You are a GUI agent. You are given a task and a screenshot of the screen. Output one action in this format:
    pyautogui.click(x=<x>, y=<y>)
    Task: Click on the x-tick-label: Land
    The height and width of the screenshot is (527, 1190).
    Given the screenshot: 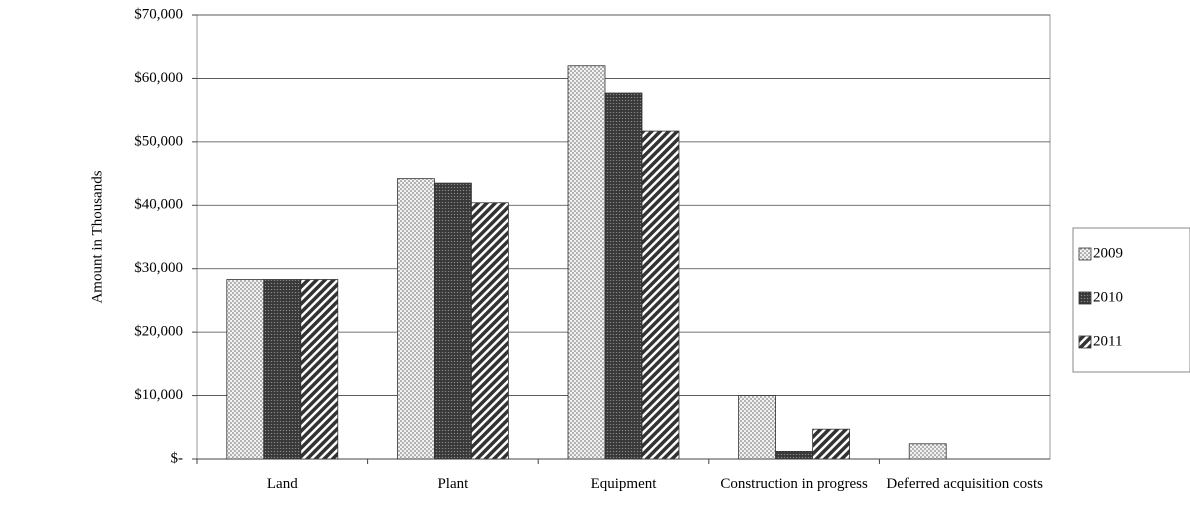 What is the action you would take?
    pyautogui.click(x=282, y=484)
    